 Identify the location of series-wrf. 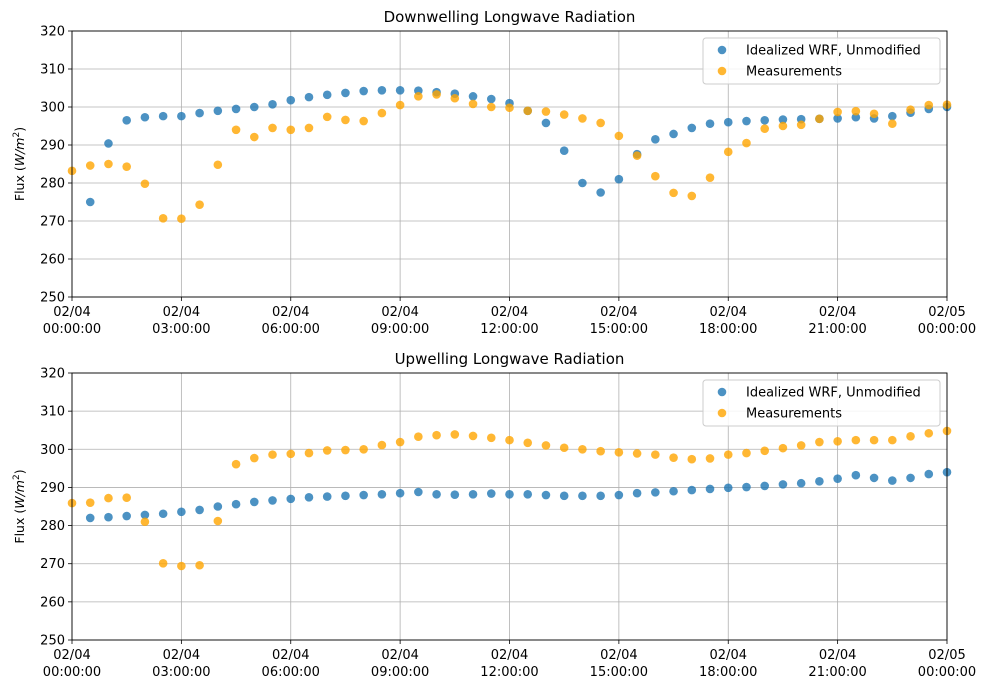
(518, 495).